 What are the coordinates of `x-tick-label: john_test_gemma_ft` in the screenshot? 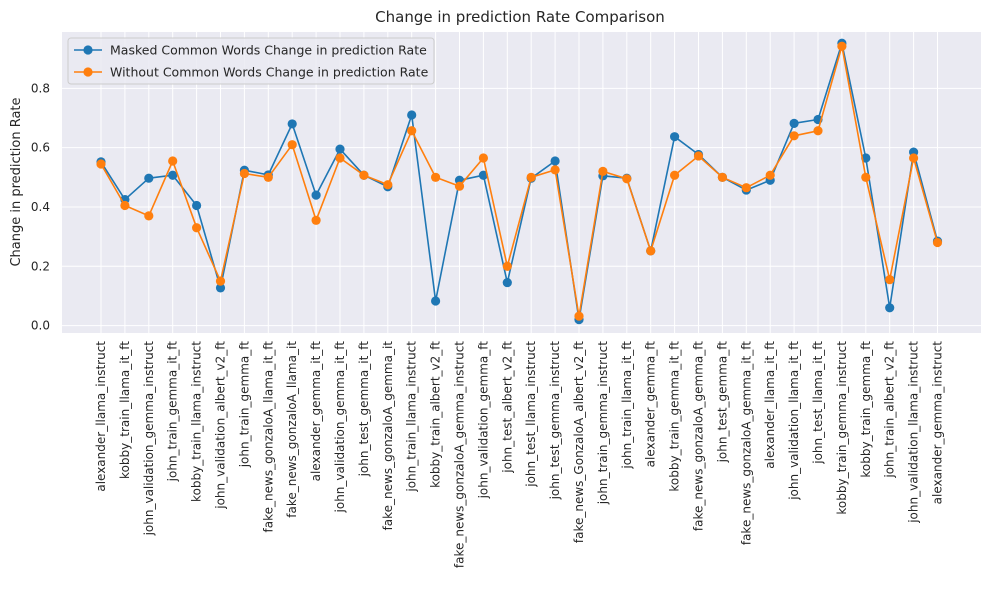 It's located at (722, 402).